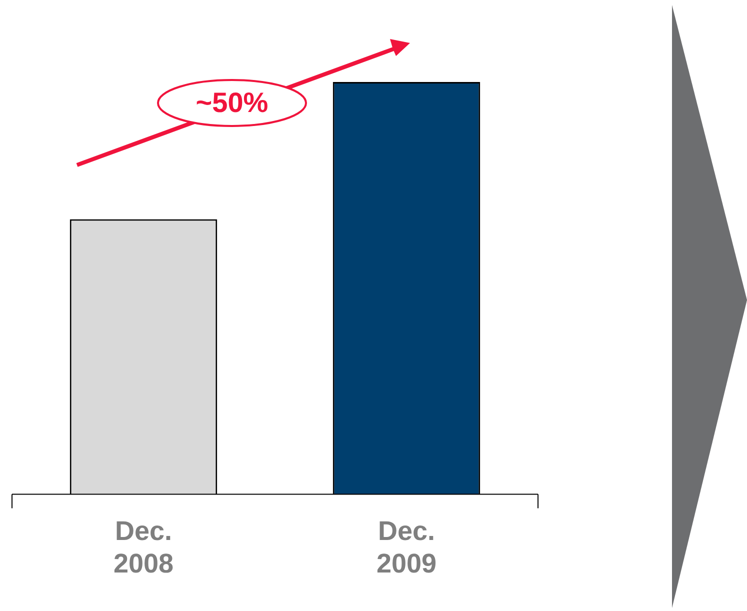 The width and height of the screenshot is (747, 611). Describe the element at coordinates (406, 547) in the screenshot. I see `x-tick-label: Dec. 2009` at that location.